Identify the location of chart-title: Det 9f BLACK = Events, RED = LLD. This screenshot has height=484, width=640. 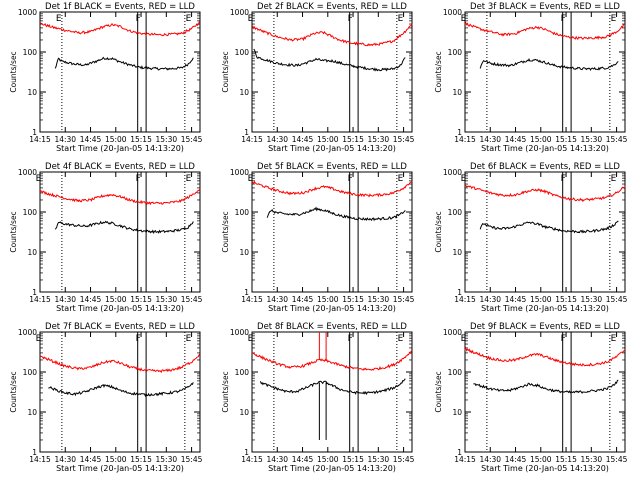
(545, 327).